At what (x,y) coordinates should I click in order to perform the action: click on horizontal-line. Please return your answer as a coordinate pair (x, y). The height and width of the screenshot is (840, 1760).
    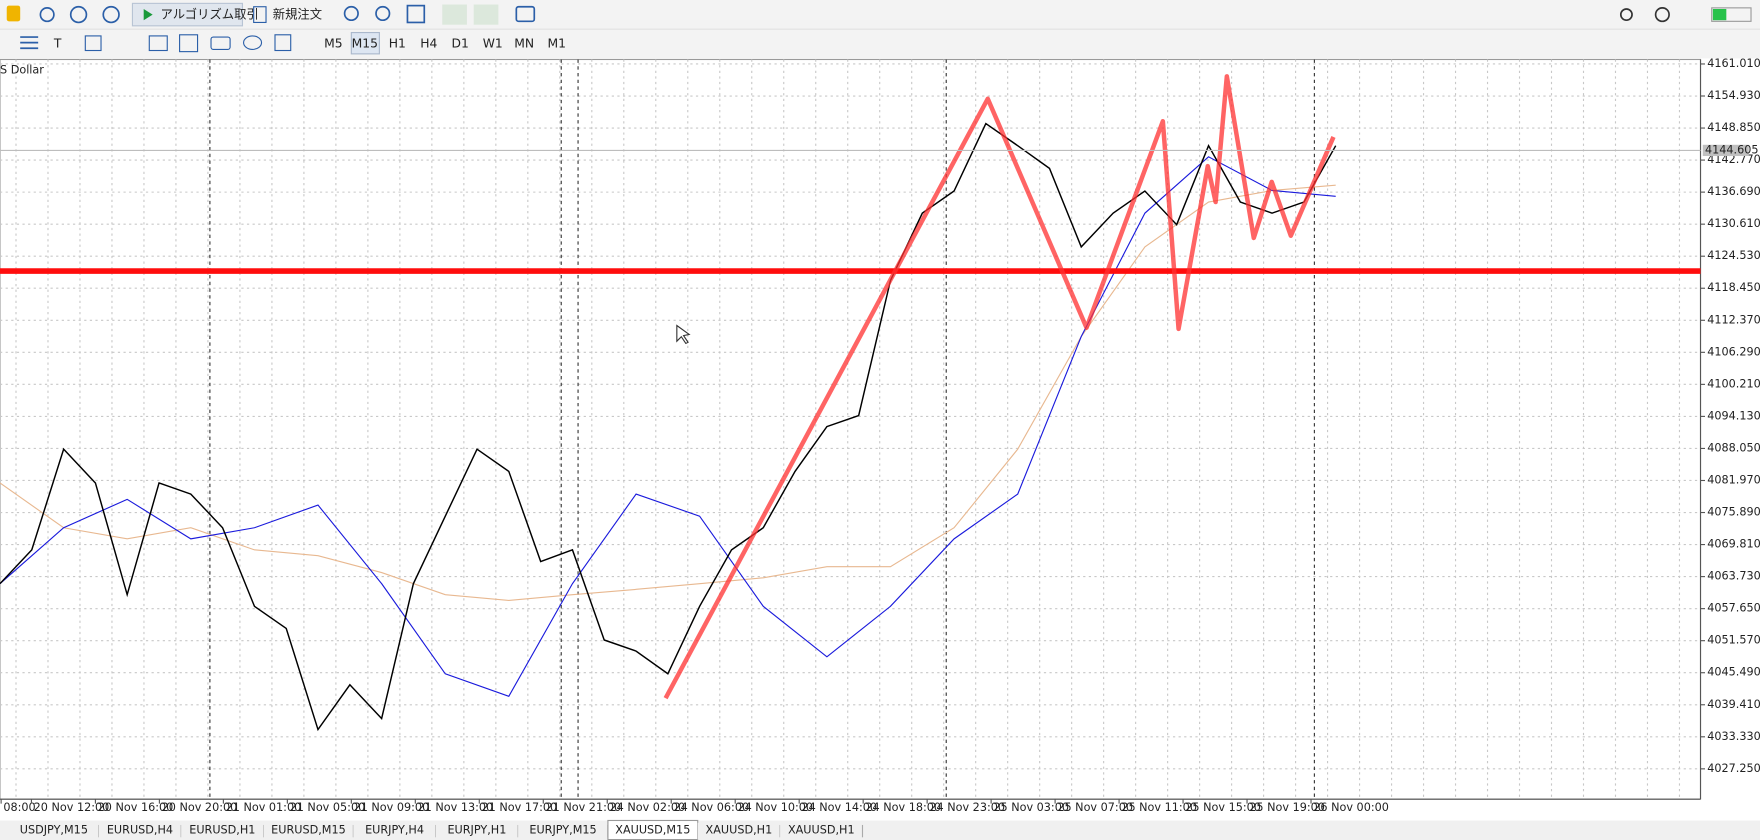
    Looking at the image, I should click on (850, 271).